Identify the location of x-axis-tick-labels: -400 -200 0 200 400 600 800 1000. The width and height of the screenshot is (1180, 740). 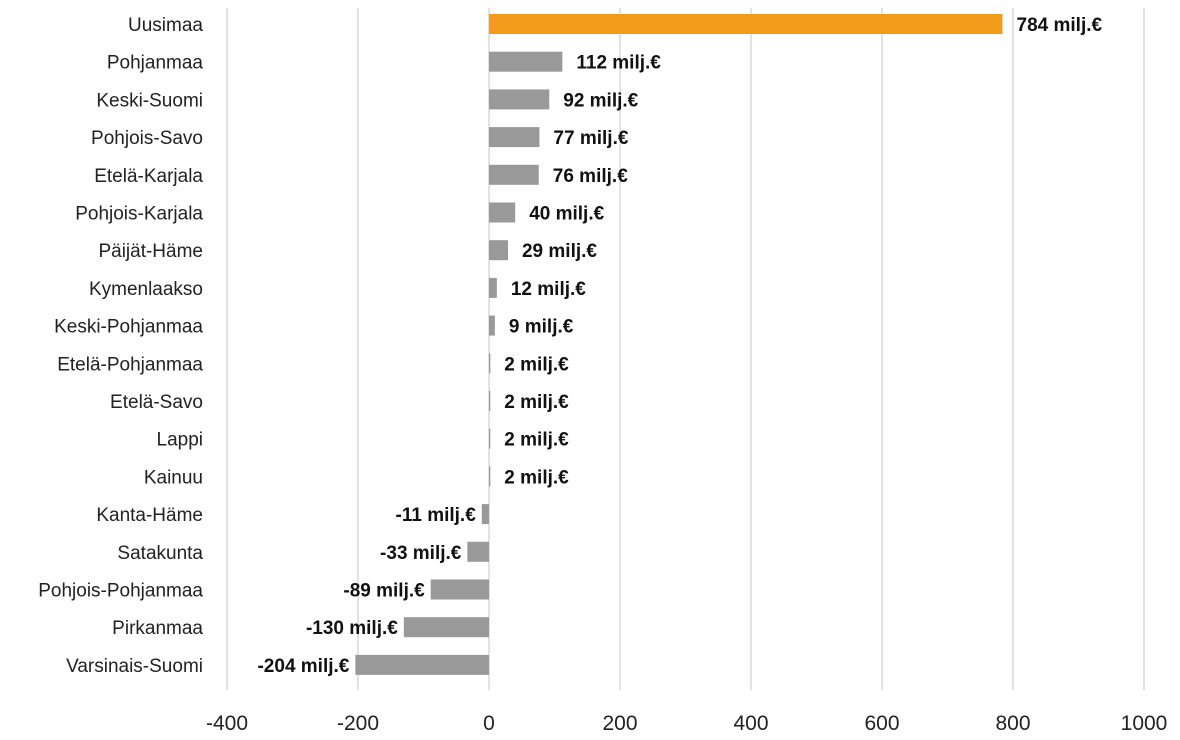
(686, 723).